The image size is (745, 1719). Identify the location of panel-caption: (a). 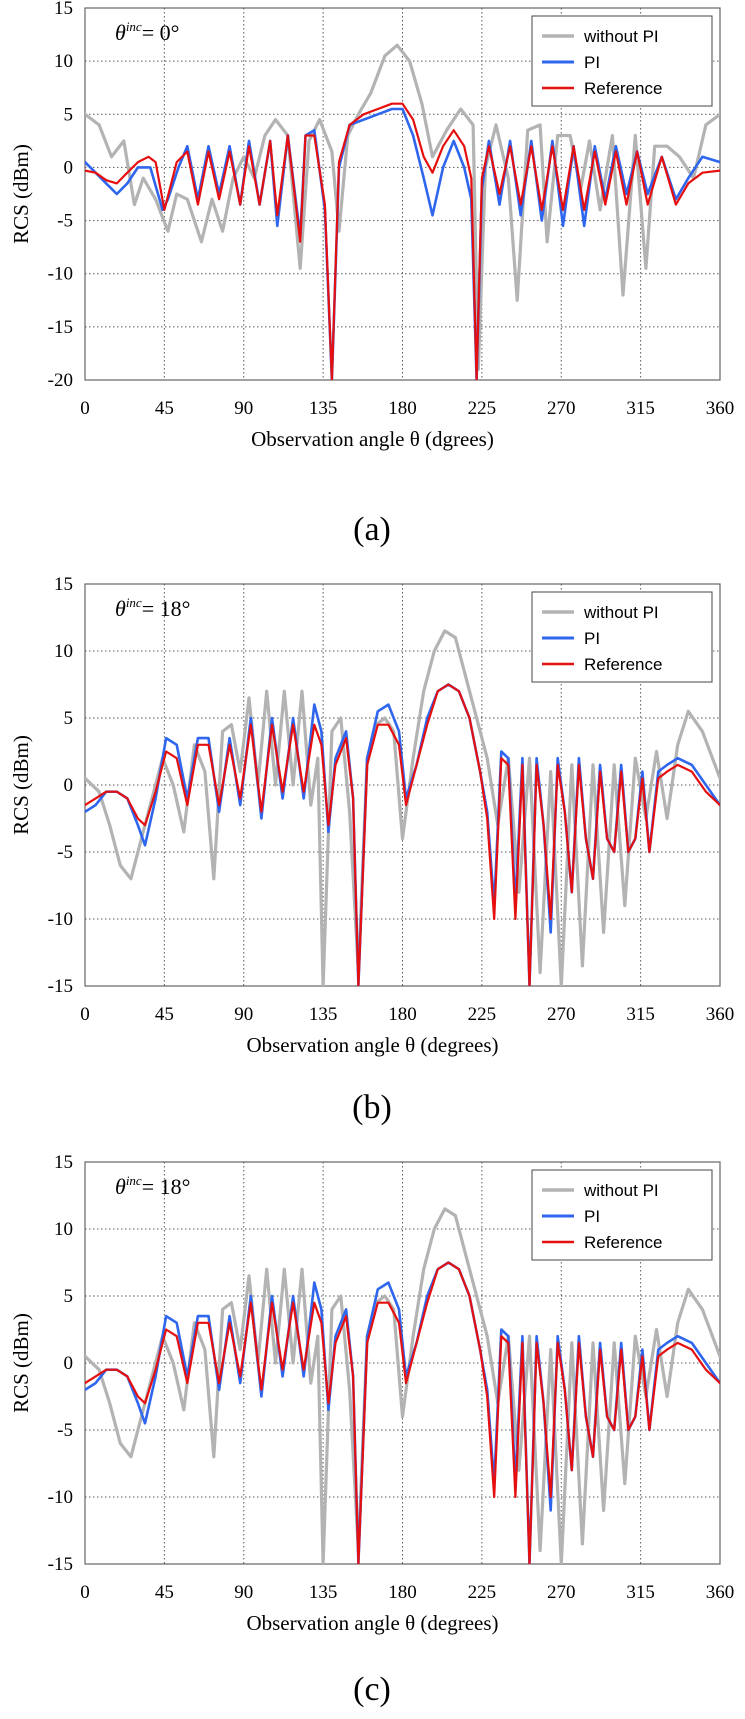
(372, 529).